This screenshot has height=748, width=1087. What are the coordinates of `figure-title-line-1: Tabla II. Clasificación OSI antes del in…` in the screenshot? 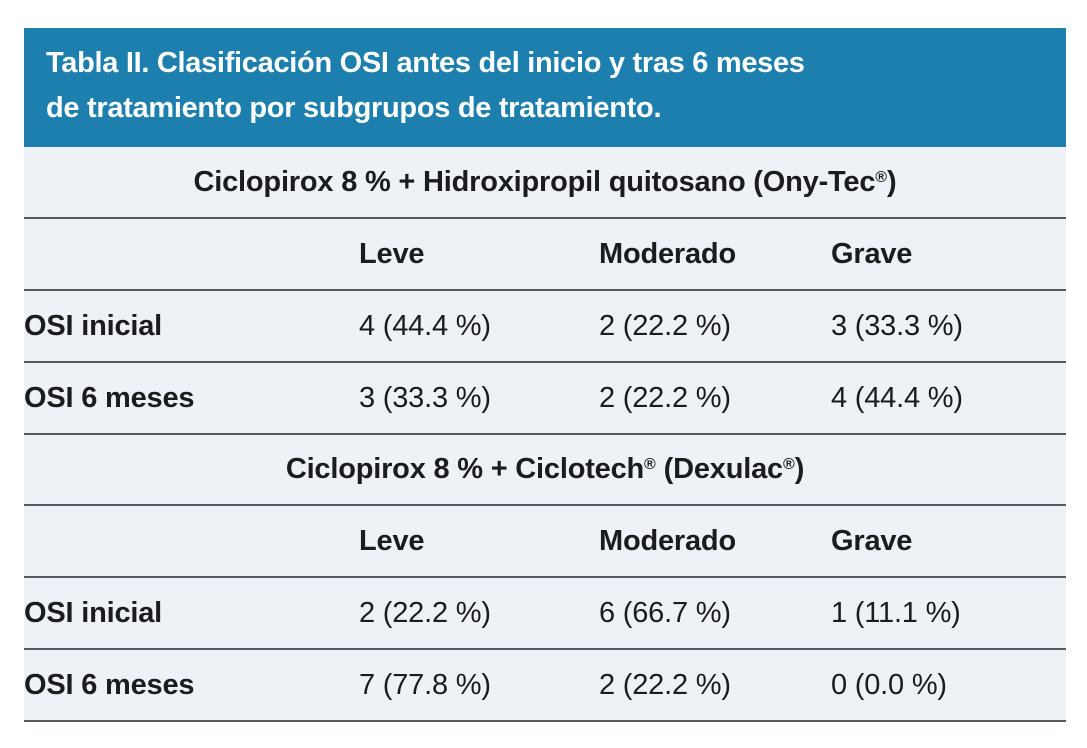 It's located at (425, 63).